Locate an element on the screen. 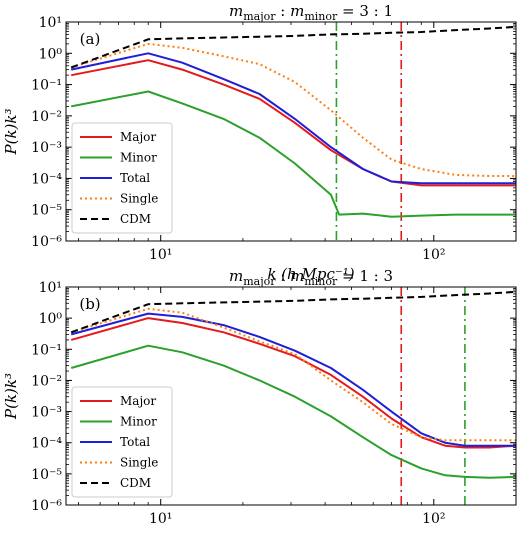 The image size is (520, 534). panel-title: mmajor : mminor = 1 : 3 is located at coordinates (311, 277).